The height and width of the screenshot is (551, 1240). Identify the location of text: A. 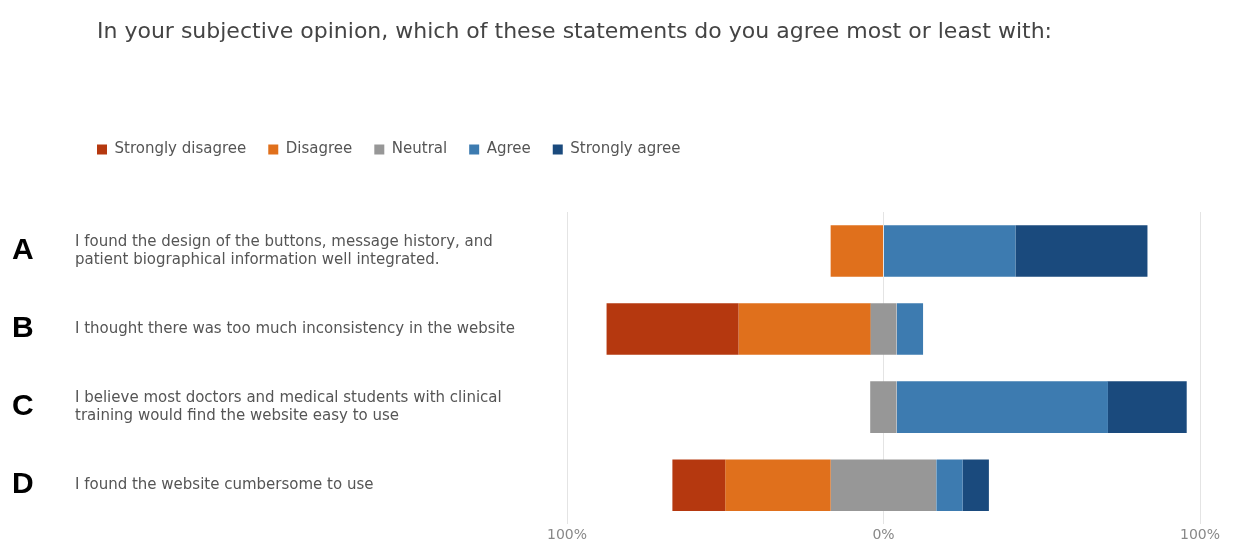
(23, 249).